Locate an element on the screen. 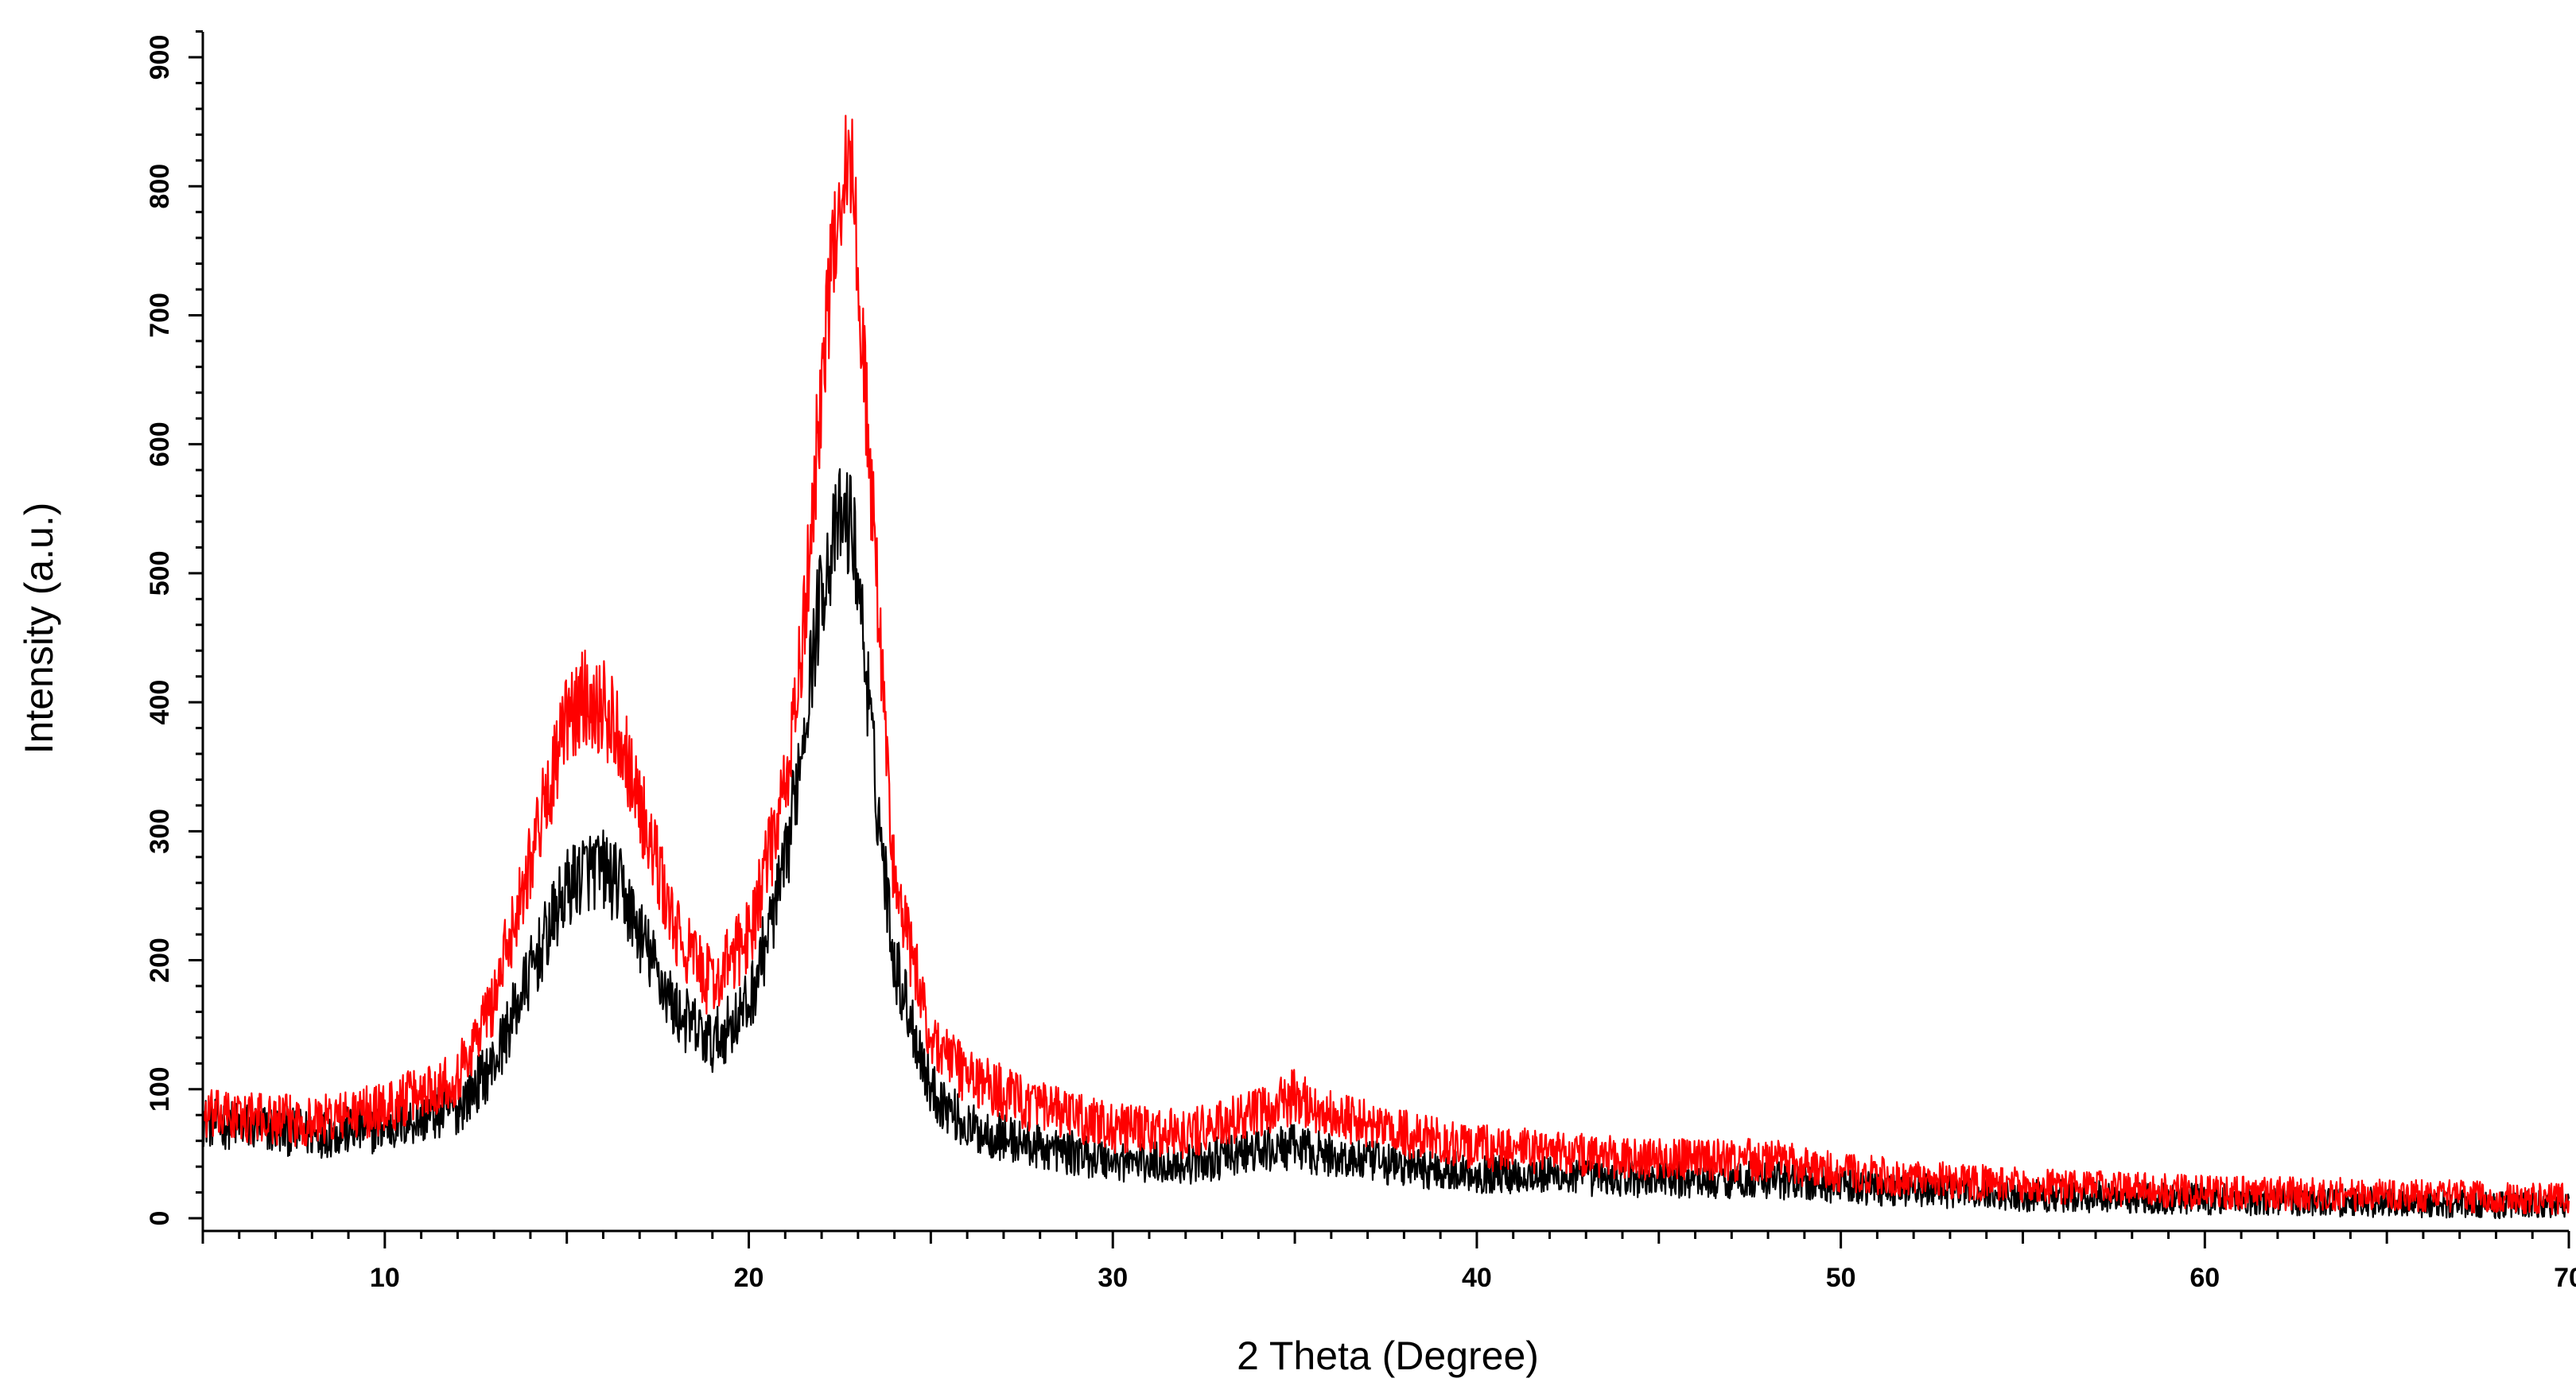  y-axis-title: Intensity (a.u.) is located at coordinates (39, 629).